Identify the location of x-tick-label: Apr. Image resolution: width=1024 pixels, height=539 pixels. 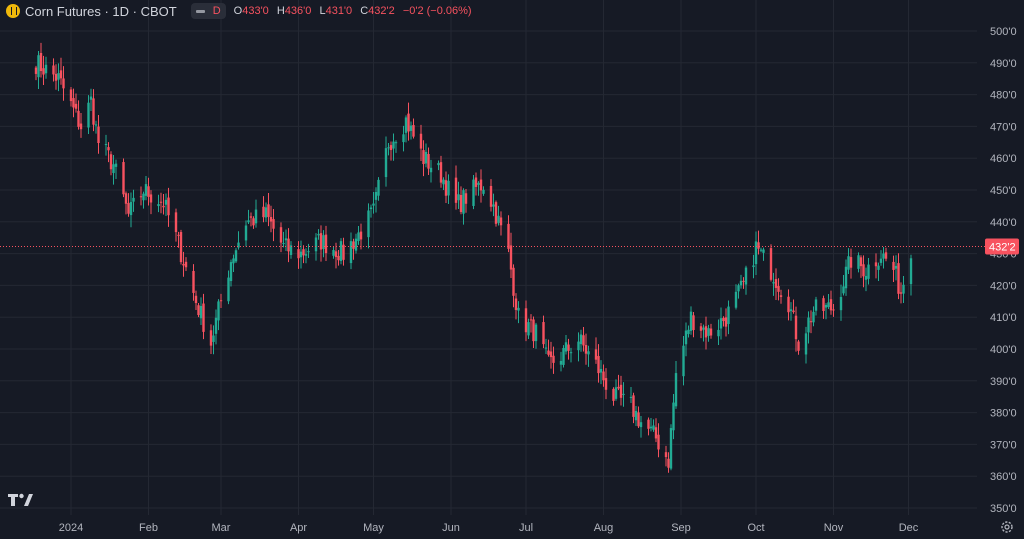
(298, 528).